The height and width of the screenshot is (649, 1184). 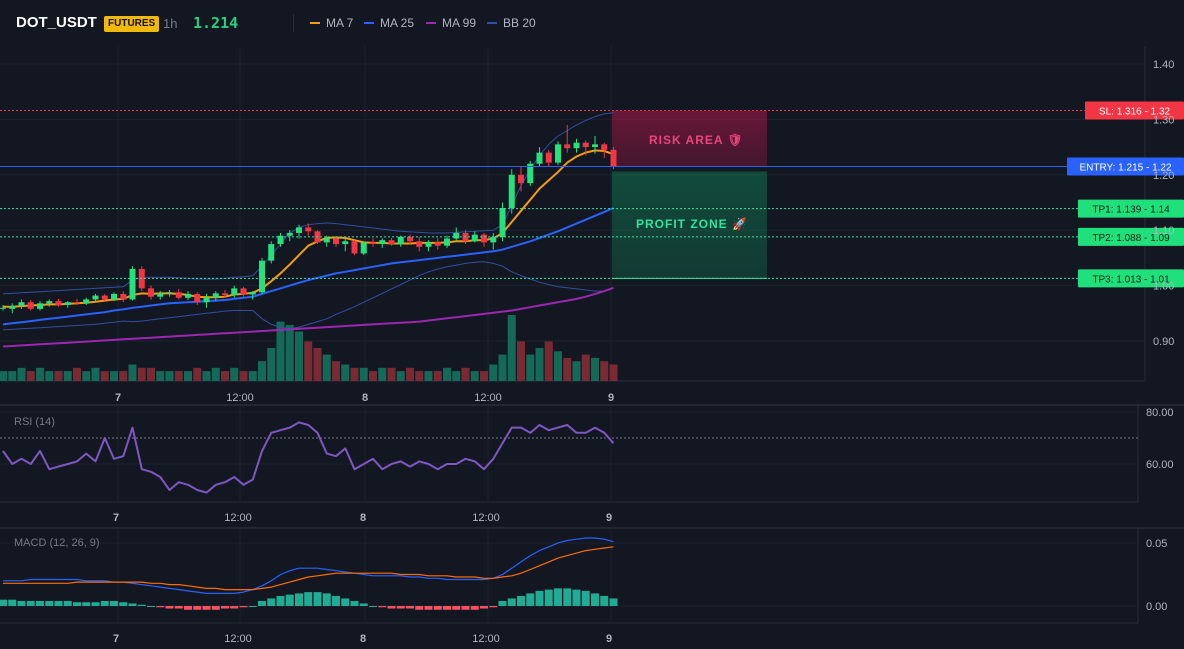 I want to click on legend-ma25: MA 25, so click(x=389, y=23).